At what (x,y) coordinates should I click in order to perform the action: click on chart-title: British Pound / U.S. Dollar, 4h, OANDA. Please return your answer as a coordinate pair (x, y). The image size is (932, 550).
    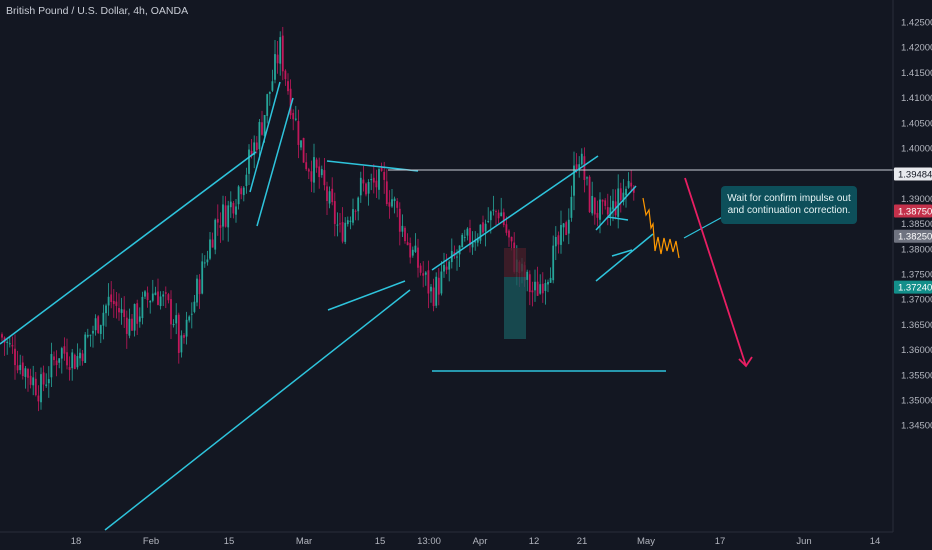
    Looking at the image, I should click on (97, 11).